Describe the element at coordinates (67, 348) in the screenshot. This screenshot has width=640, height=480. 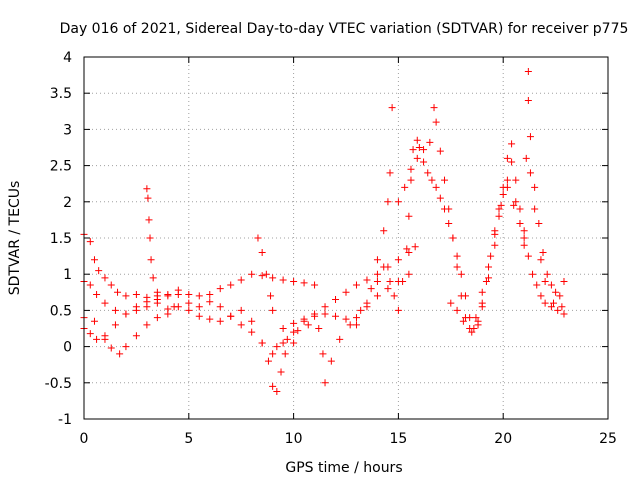
I see `y-tick-label: 0` at that location.